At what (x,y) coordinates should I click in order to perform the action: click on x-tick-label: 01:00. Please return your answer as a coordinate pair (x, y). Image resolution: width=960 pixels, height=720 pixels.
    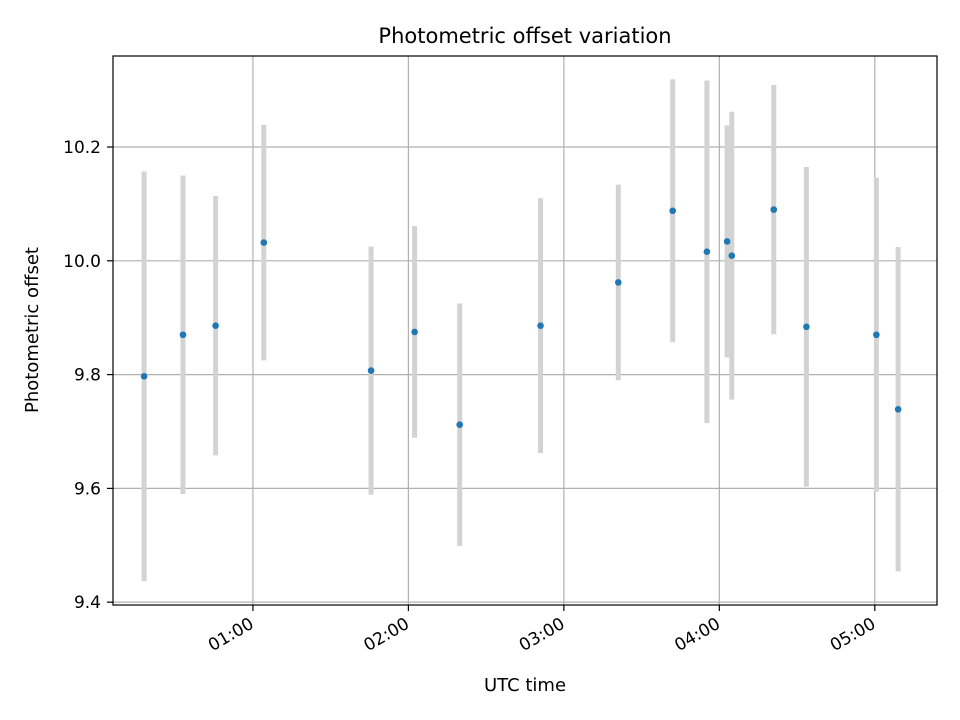
    Looking at the image, I should click on (231, 635).